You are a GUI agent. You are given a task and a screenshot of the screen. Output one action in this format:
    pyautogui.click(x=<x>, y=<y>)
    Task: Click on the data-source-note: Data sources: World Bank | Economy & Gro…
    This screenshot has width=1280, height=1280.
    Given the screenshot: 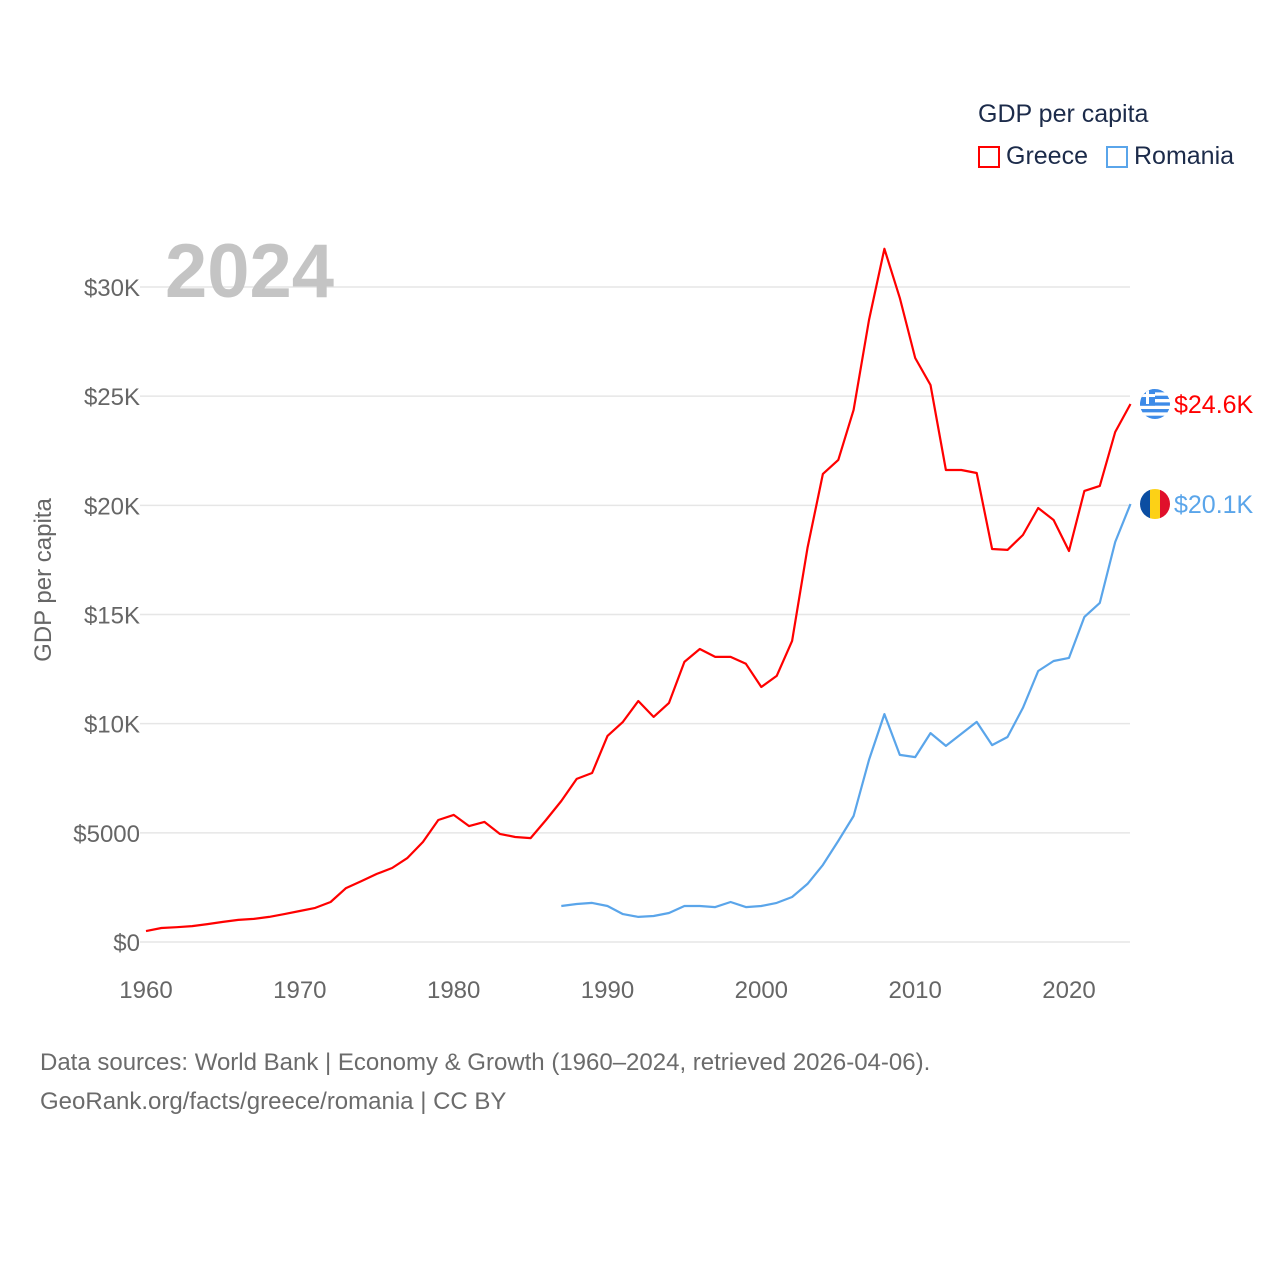 What is the action you would take?
    pyautogui.click(x=485, y=1082)
    